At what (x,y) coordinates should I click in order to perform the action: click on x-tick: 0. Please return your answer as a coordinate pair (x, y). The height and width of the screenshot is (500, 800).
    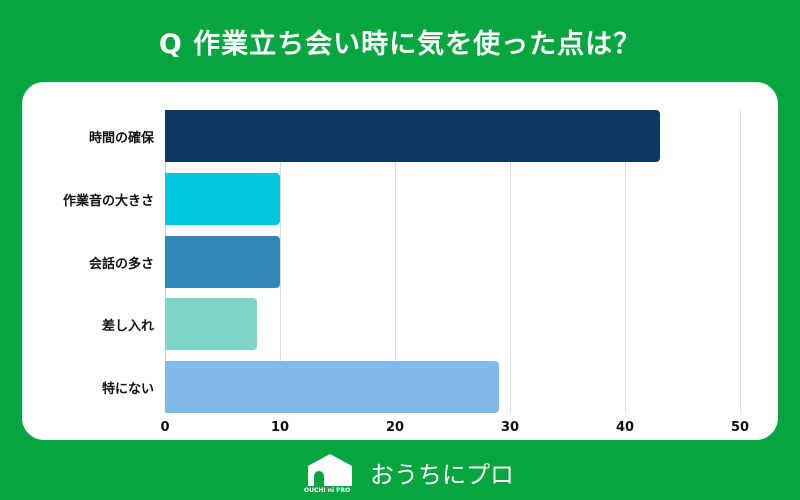
    Looking at the image, I should click on (165, 427).